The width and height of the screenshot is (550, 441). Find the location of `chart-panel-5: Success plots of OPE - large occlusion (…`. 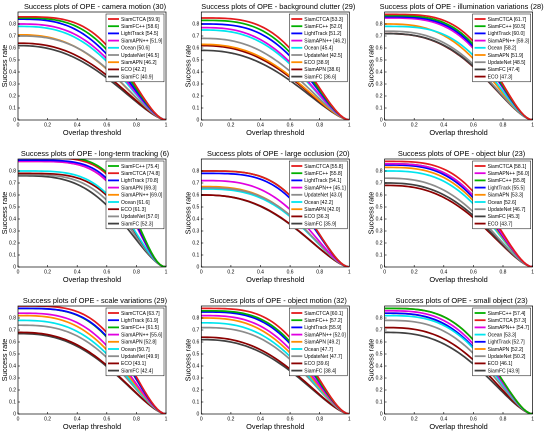

chart-panel-5: Success plots of OPE - large occlusion (… is located at coordinates (267, 216).